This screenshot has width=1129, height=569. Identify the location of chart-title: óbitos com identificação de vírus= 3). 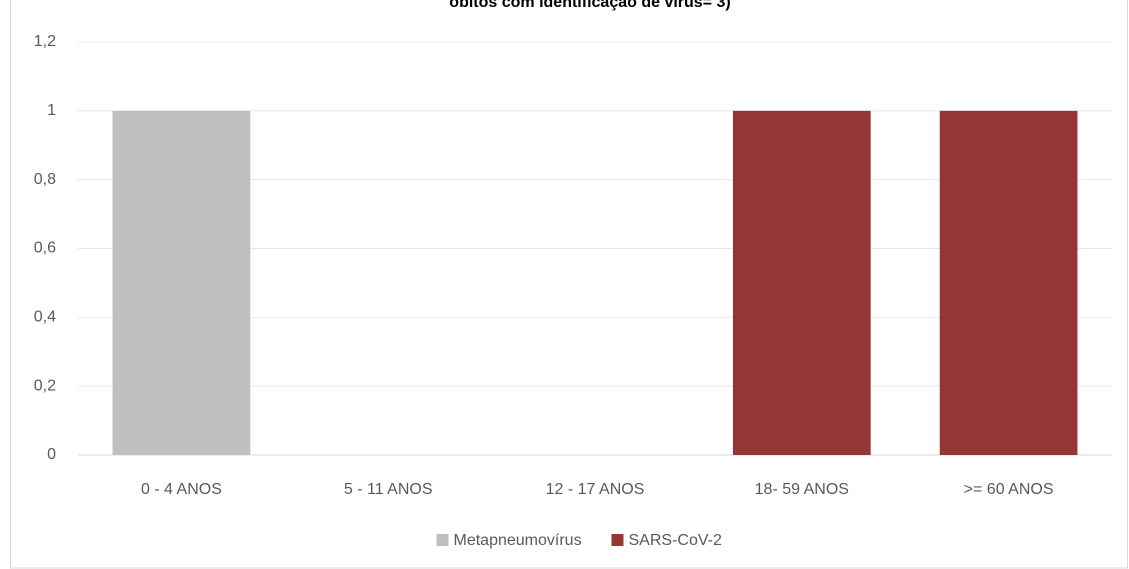
(589, 5).